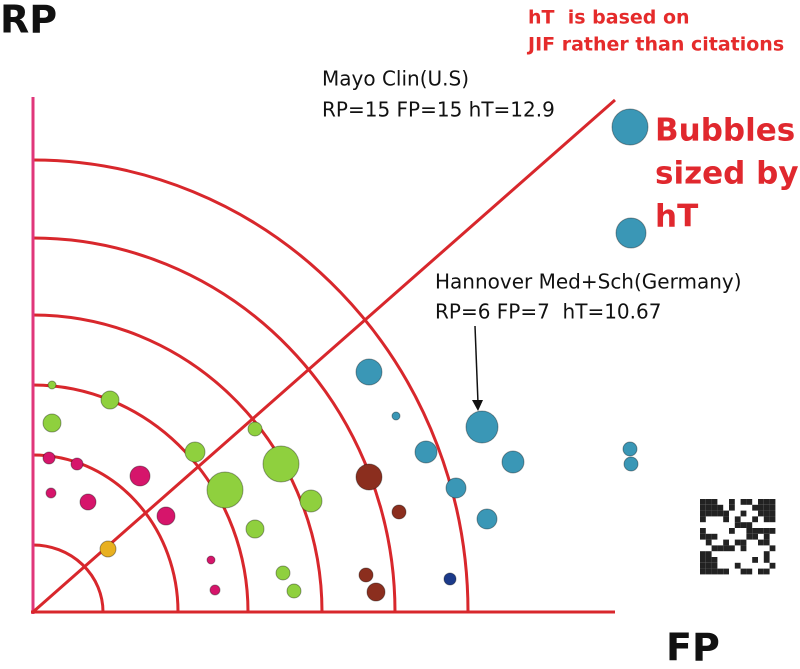  What do you see at coordinates (655, 45) in the screenshot?
I see `note-line: JIF rather than citations` at bounding box center [655, 45].